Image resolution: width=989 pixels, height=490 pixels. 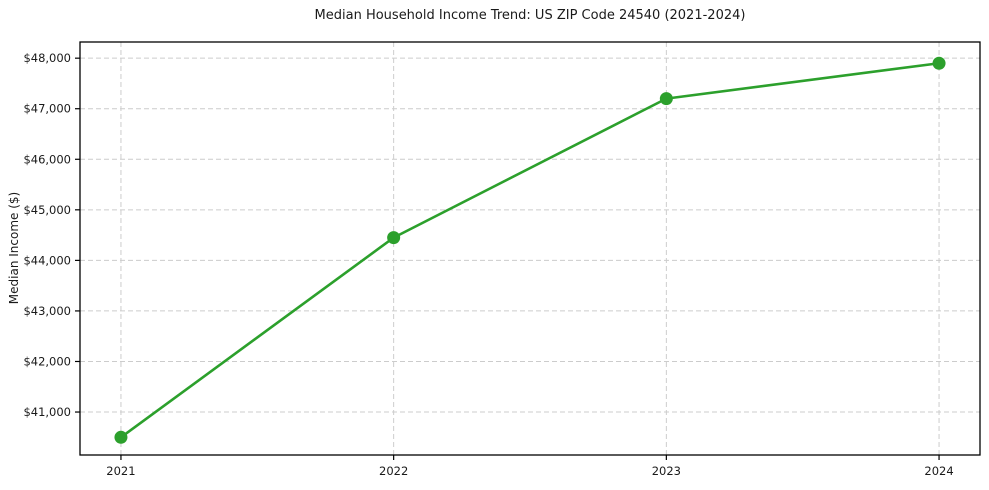 I want to click on y-tick-label: $47,000, so click(x=47, y=109).